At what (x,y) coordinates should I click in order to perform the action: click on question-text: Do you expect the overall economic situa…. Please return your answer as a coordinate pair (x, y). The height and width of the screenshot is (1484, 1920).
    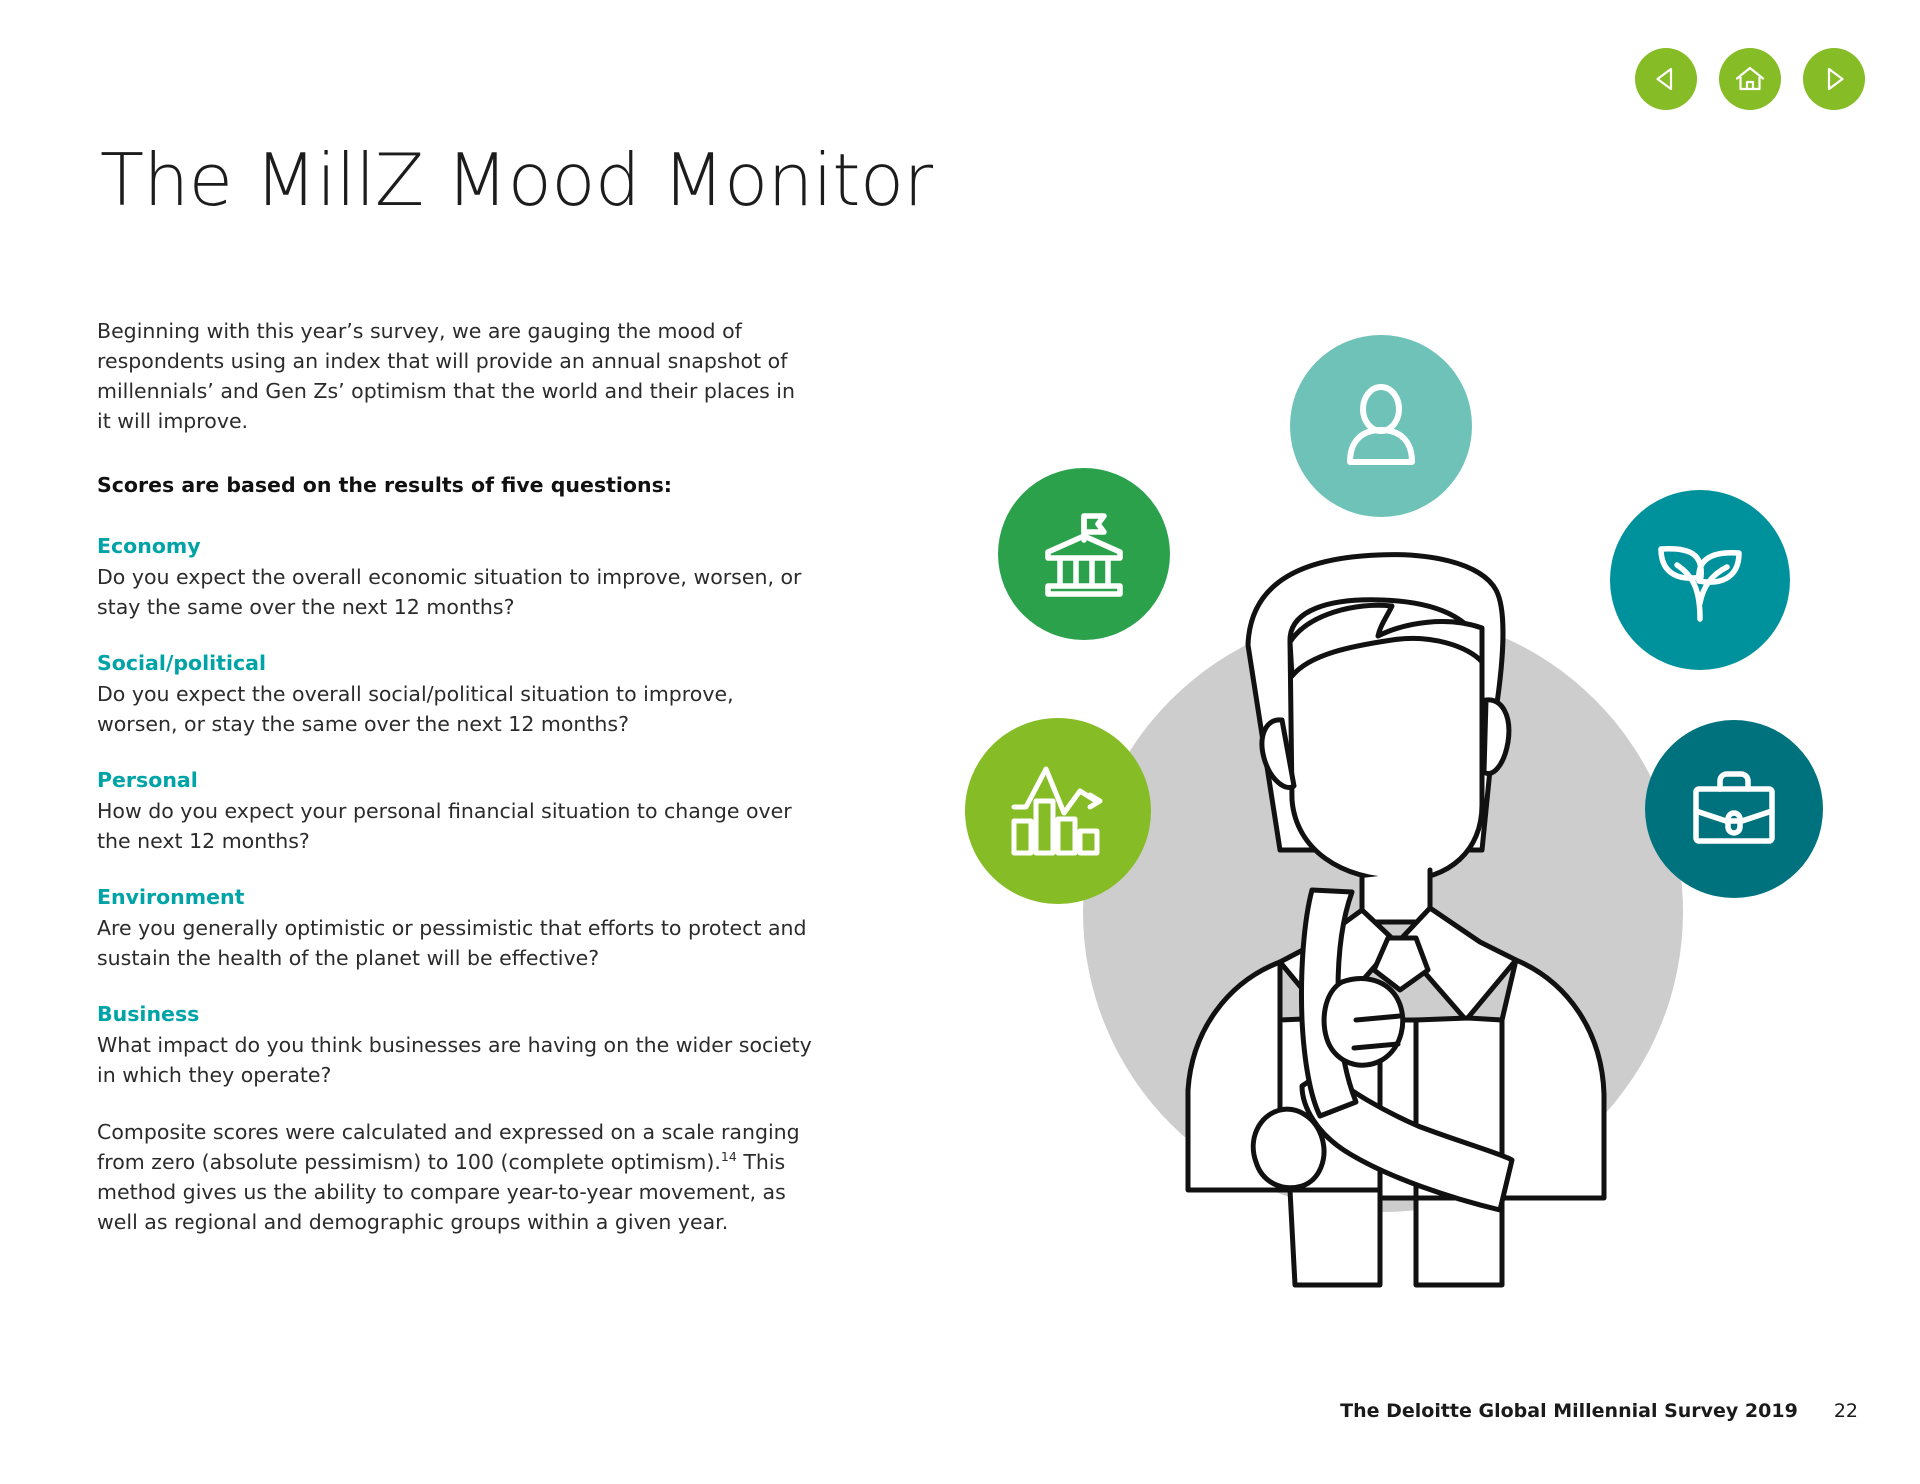
    Looking at the image, I should click on (449, 592).